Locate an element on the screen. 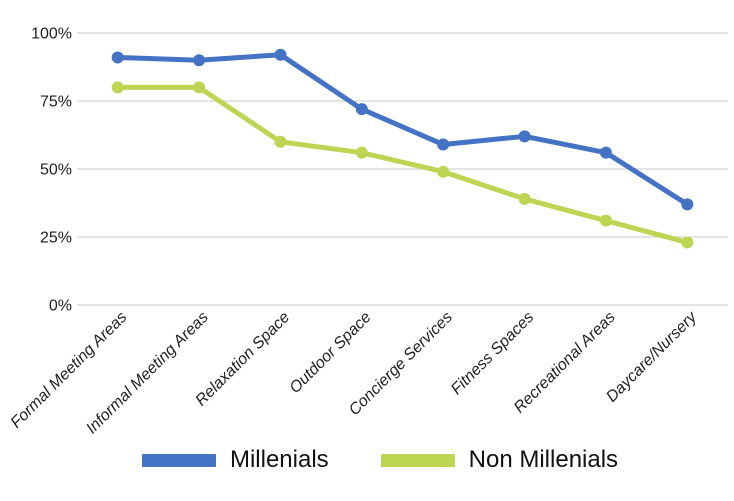  y-axis-tick-label: 0% is located at coordinates (60, 306).